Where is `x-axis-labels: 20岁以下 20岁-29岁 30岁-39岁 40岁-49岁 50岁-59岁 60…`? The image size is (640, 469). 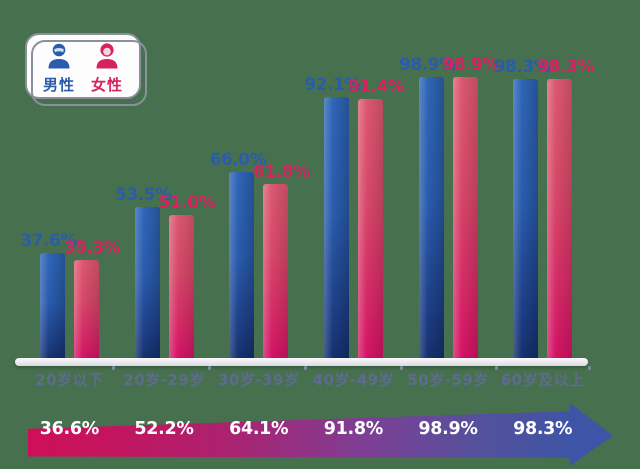 x-axis-labels: 20岁以下 20岁-29岁 30岁-39岁 40岁-49岁 50岁-59岁 60… is located at coordinates (306, 379).